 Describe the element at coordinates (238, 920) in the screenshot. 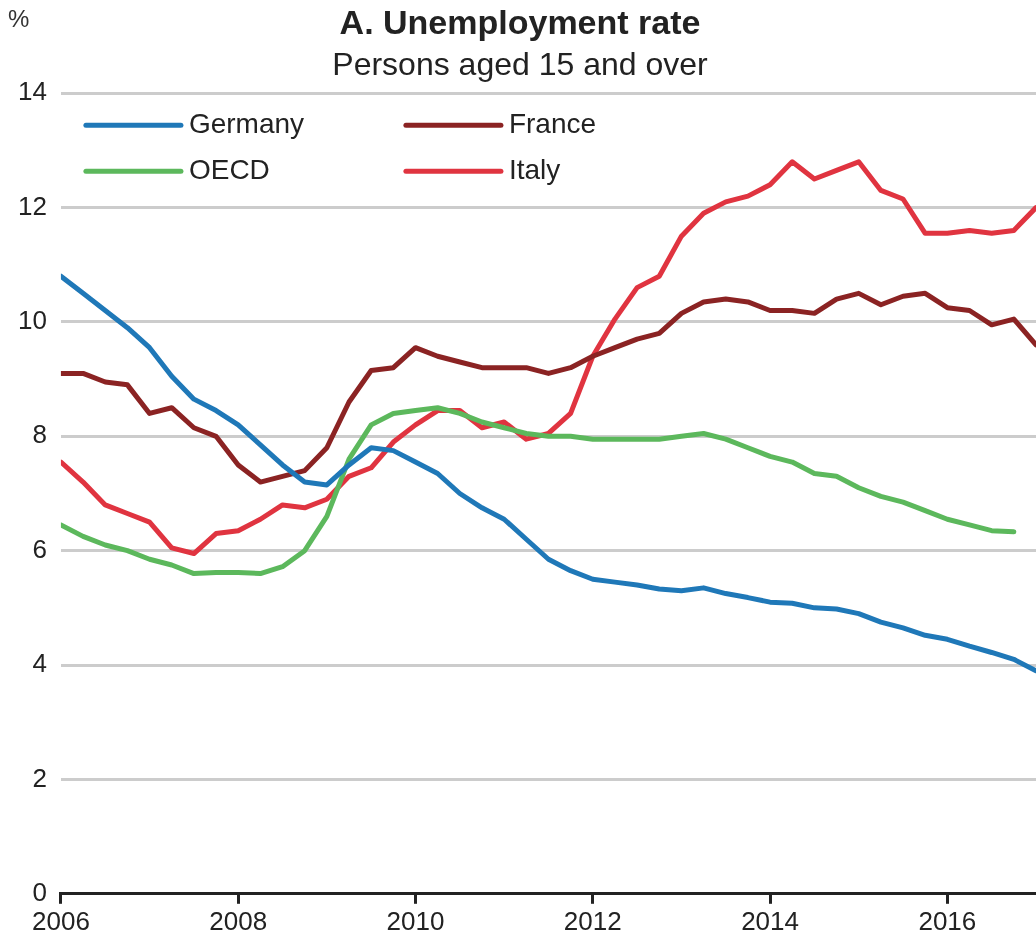

I see `x-tick-label: 2008` at that location.